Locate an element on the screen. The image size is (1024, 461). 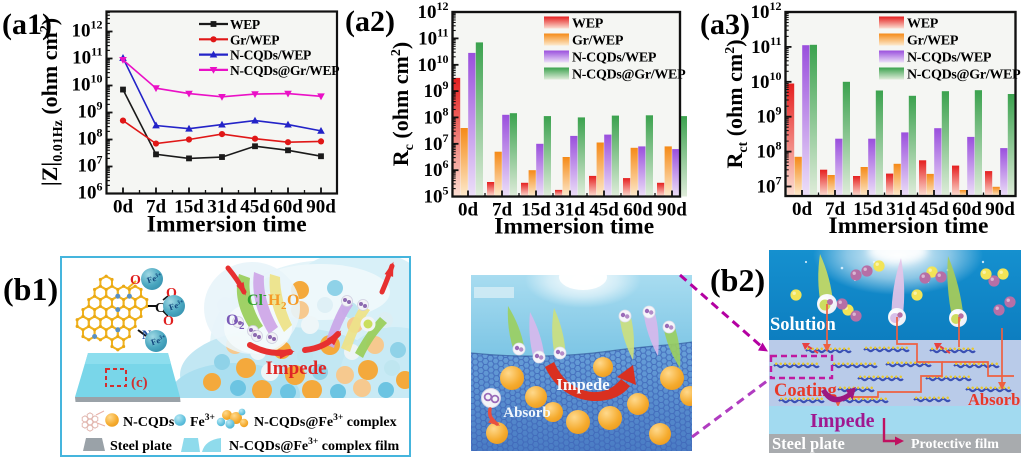
svg-text: (b1) is located at coordinates (30, 289).